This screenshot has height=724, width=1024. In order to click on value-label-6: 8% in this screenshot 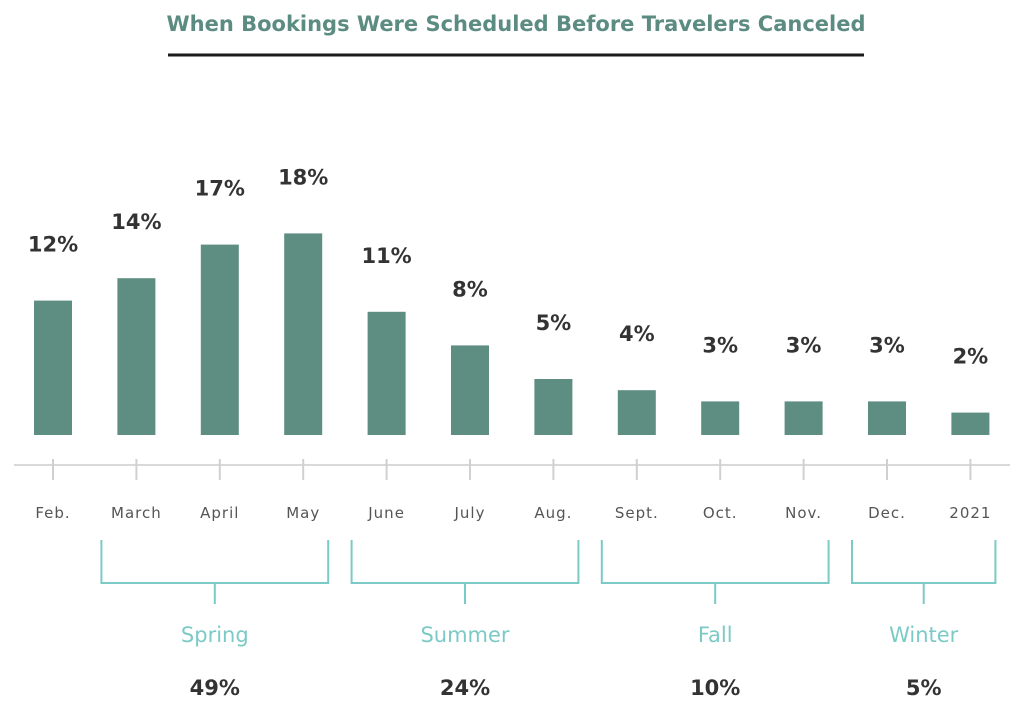, I will do `click(470, 289)`.